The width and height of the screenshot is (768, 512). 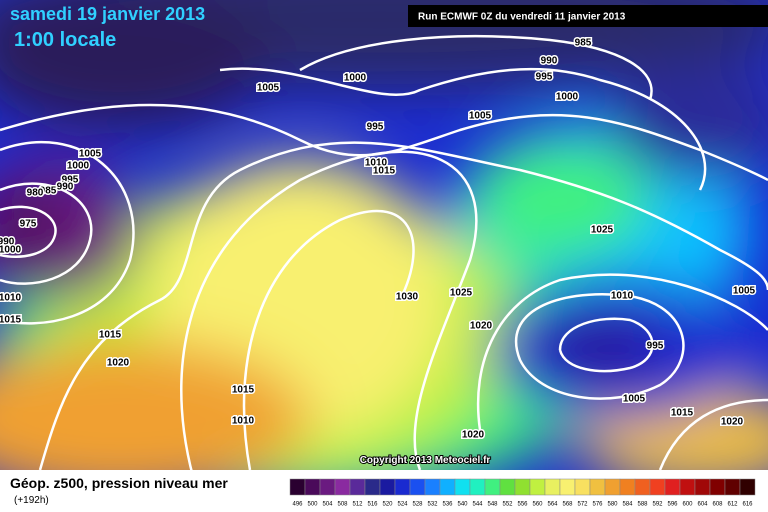 What do you see at coordinates (672, 505) in the screenshot?
I see `colorbar-label: 596` at bounding box center [672, 505].